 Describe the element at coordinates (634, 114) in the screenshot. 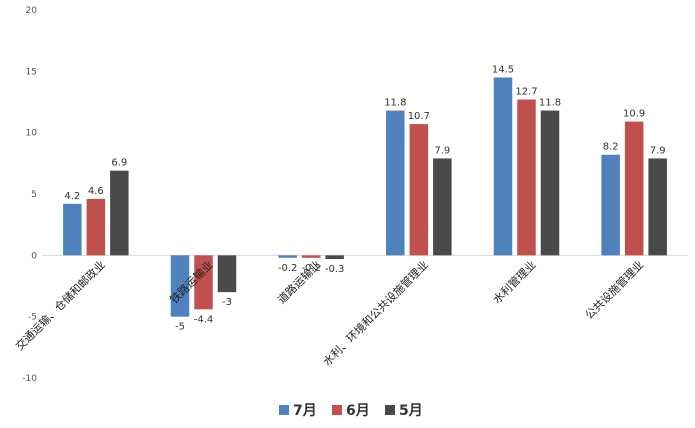

I see `data-label: 10.9` at that location.